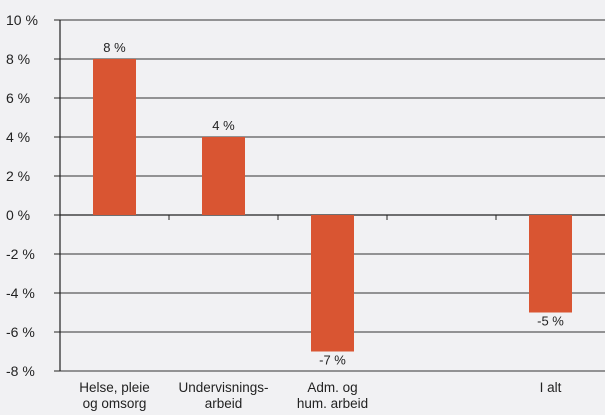 This screenshot has height=415, width=605. Describe the element at coordinates (332, 387) in the screenshot. I see `category-label: Adm. og` at that location.